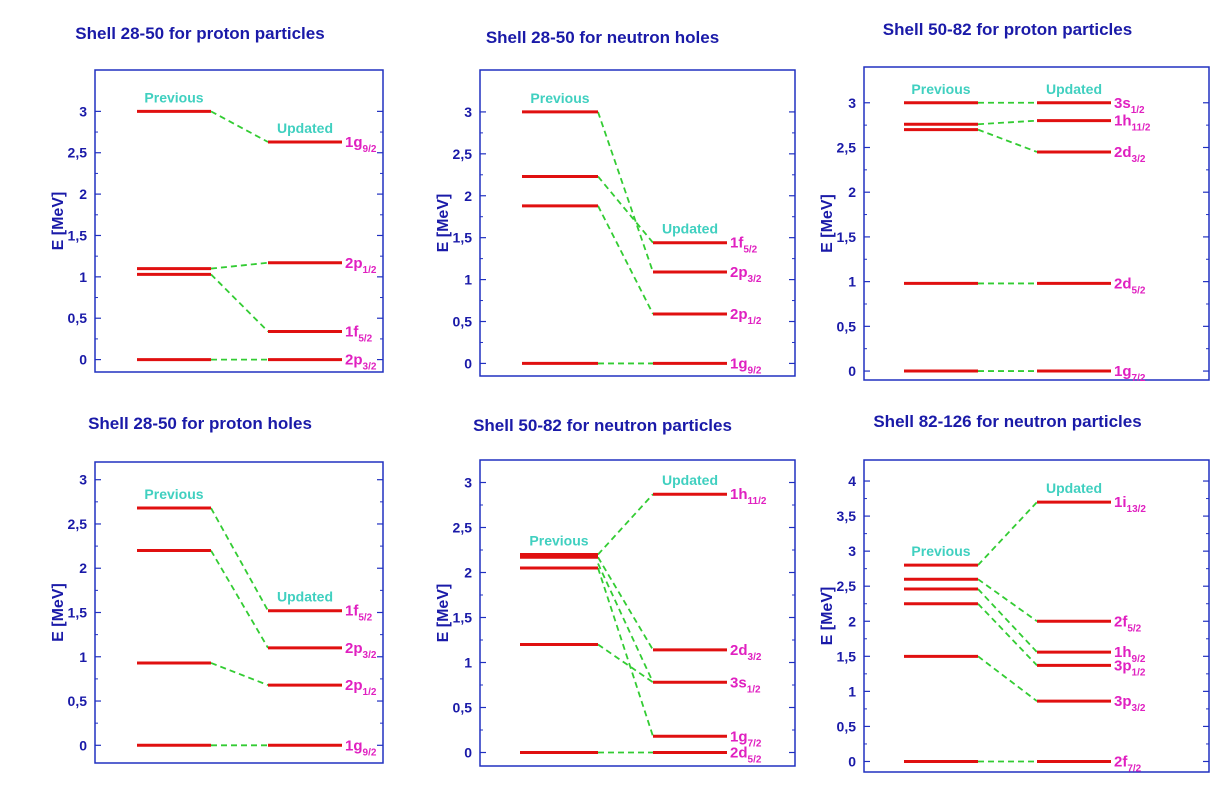  What do you see at coordinates (852, 481) in the screenshot?
I see `y-tick-label: 4` at bounding box center [852, 481].